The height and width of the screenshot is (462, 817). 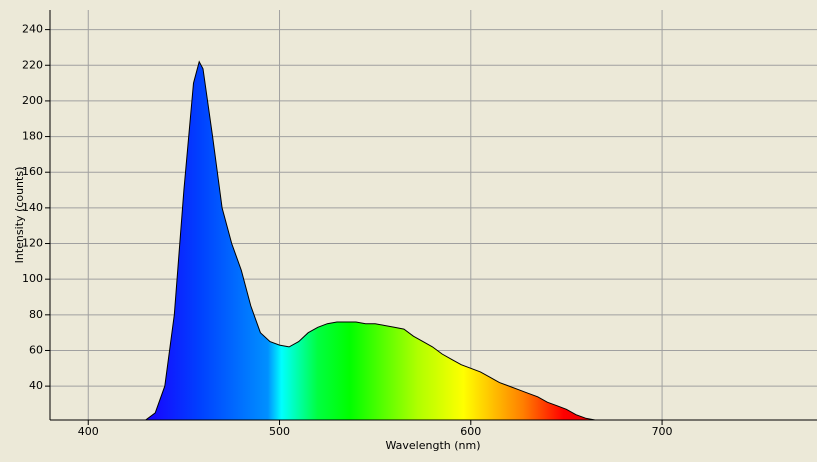 I want to click on x-tick-label: 700, so click(x=662, y=431).